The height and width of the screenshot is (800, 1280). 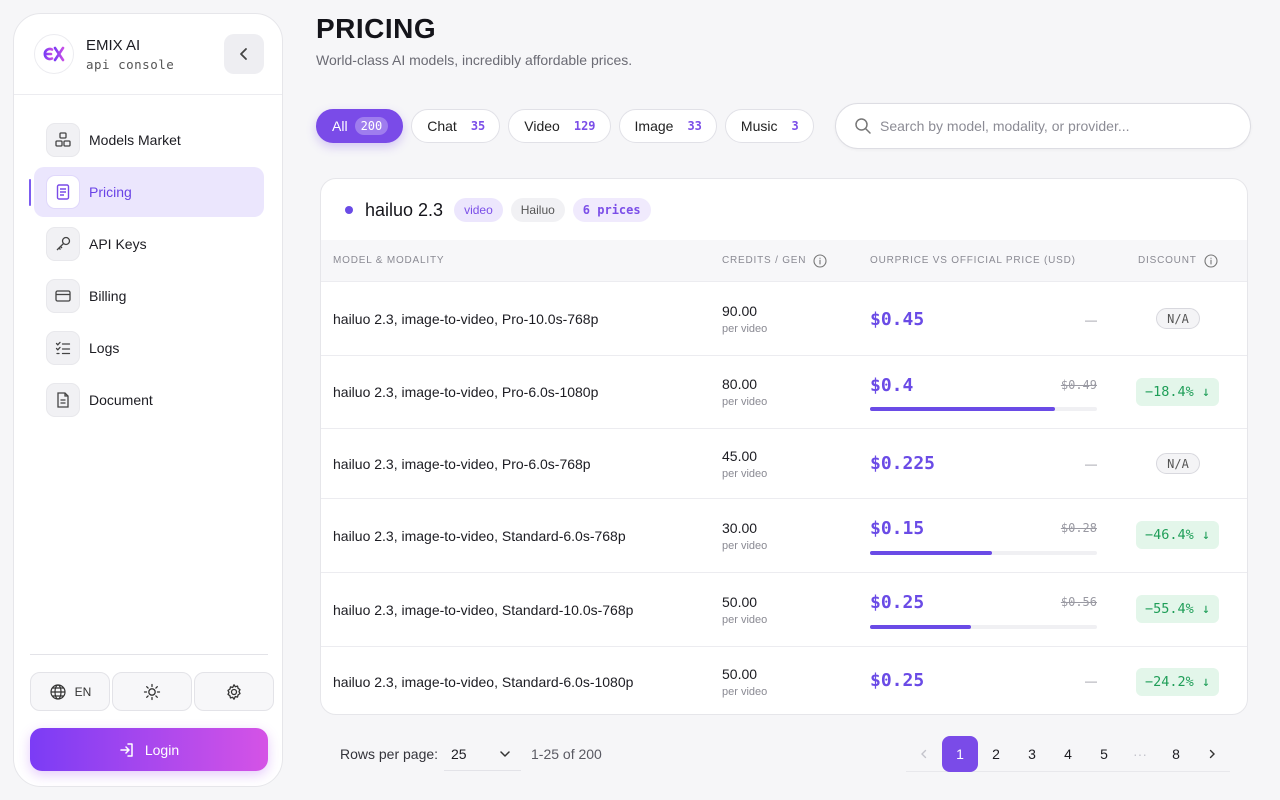 I want to click on row-credits: 80.00 per video, so click(x=744, y=392).